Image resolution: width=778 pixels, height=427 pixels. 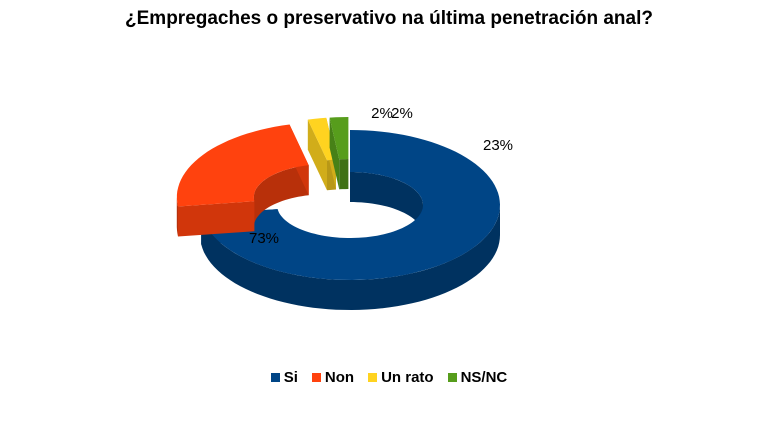 I want to click on data-label-un-rato: 2%, so click(x=402, y=113).